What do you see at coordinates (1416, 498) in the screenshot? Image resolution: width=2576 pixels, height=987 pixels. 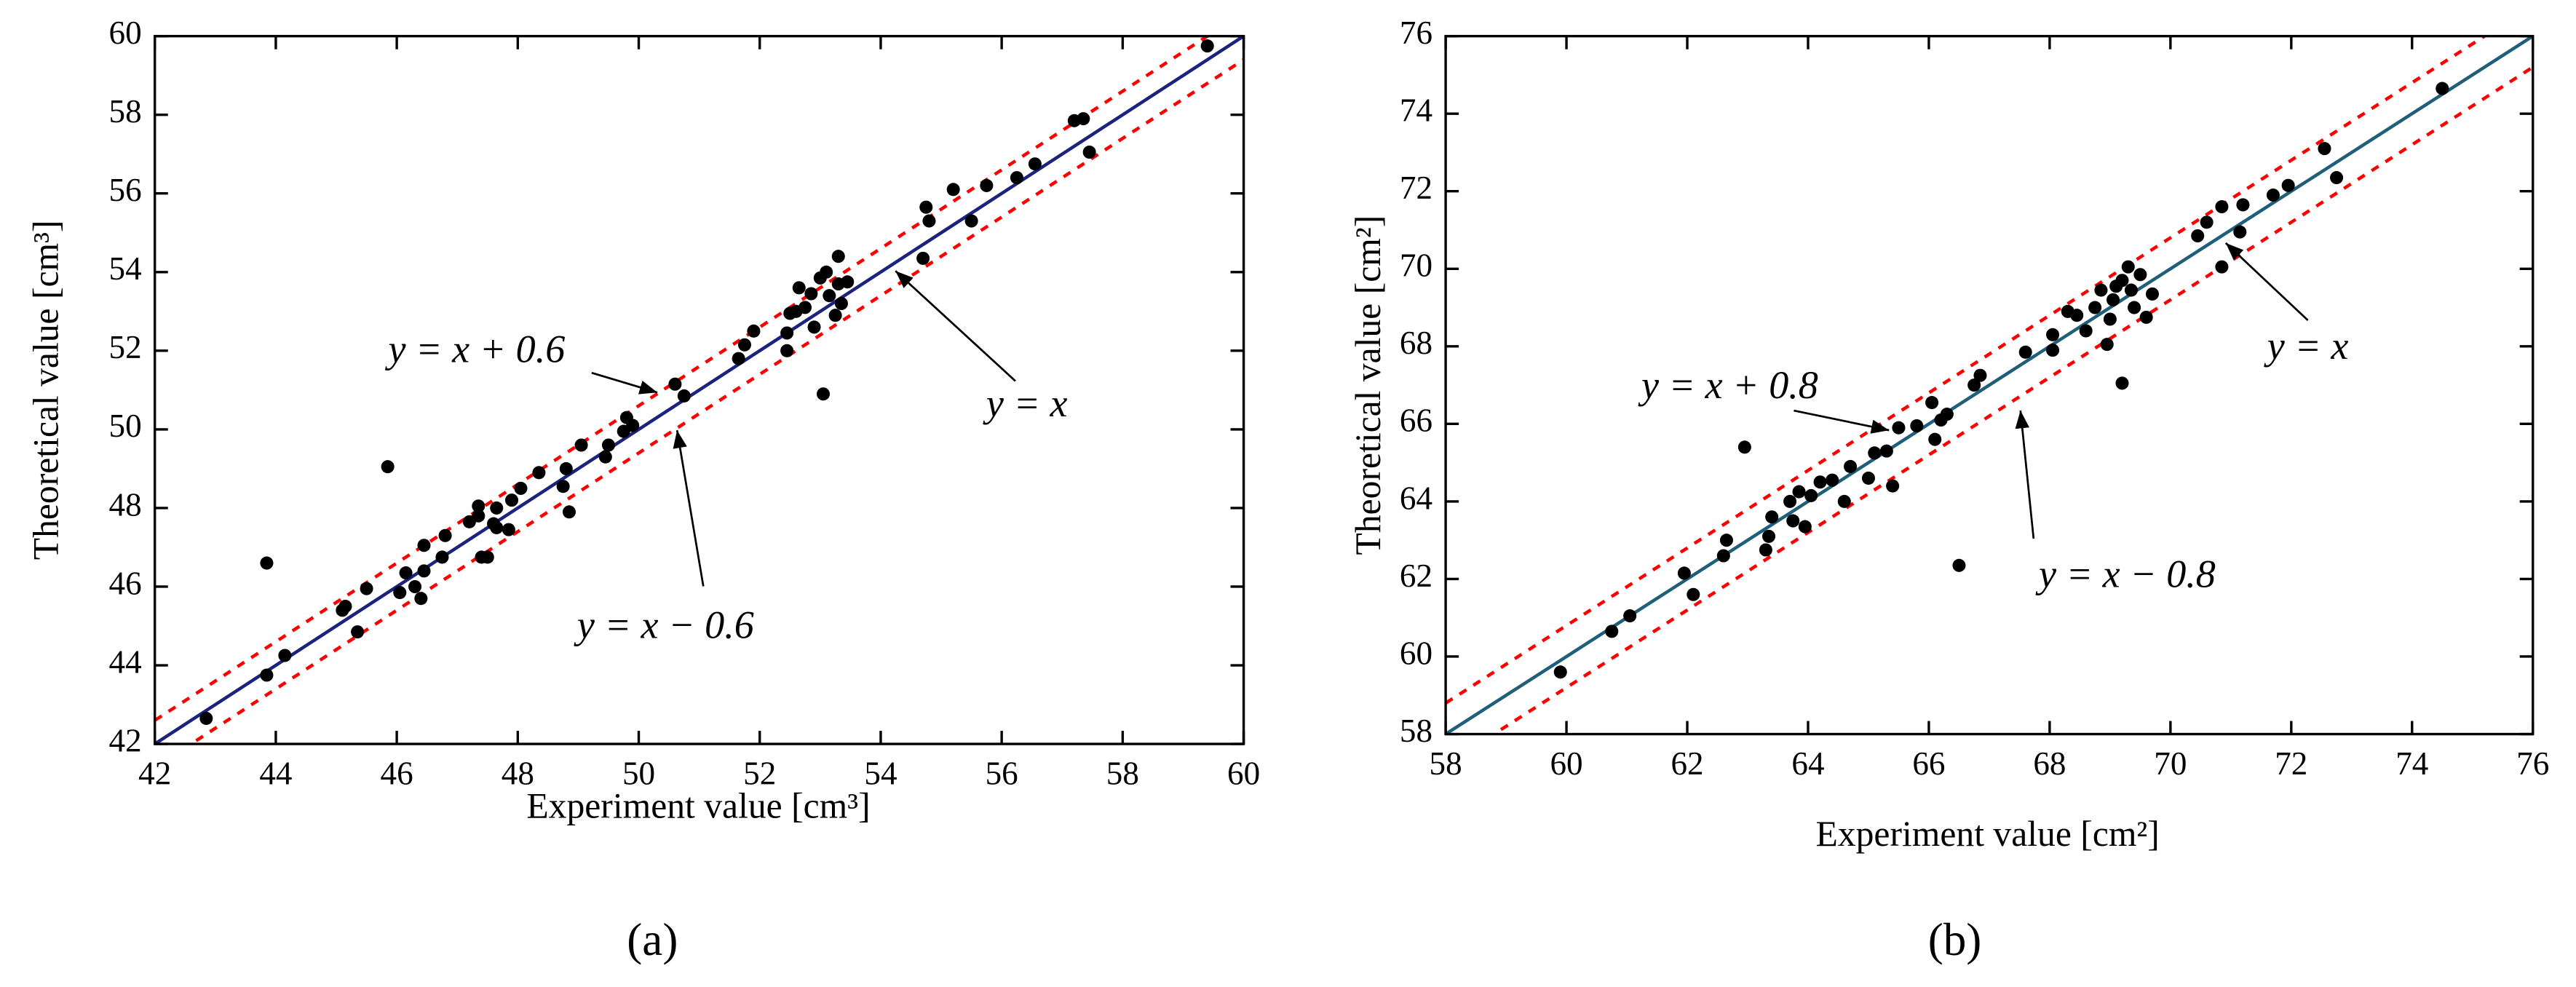 I see `y-tick-label: 64` at bounding box center [1416, 498].